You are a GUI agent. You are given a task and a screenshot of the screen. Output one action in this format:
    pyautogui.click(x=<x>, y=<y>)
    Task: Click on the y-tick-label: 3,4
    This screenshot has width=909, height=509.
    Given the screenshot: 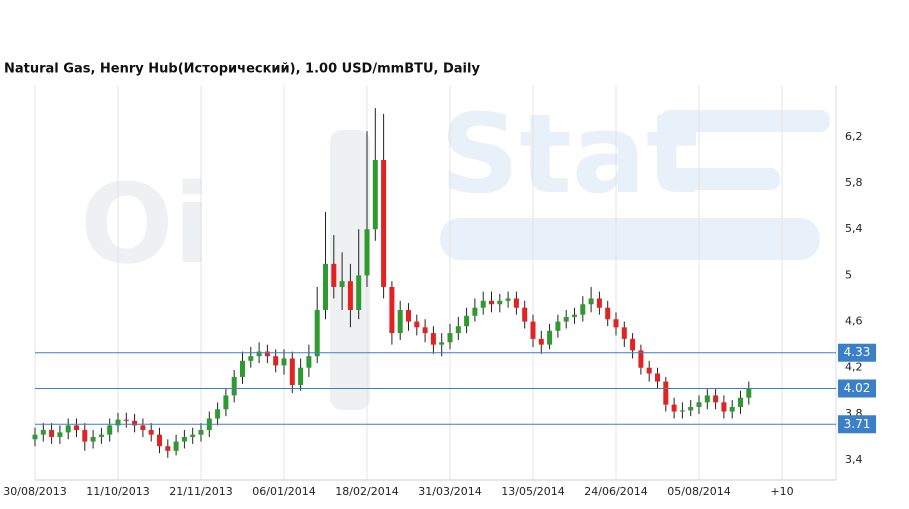 What is the action you would take?
    pyautogui.click(x=854, y=459)
    